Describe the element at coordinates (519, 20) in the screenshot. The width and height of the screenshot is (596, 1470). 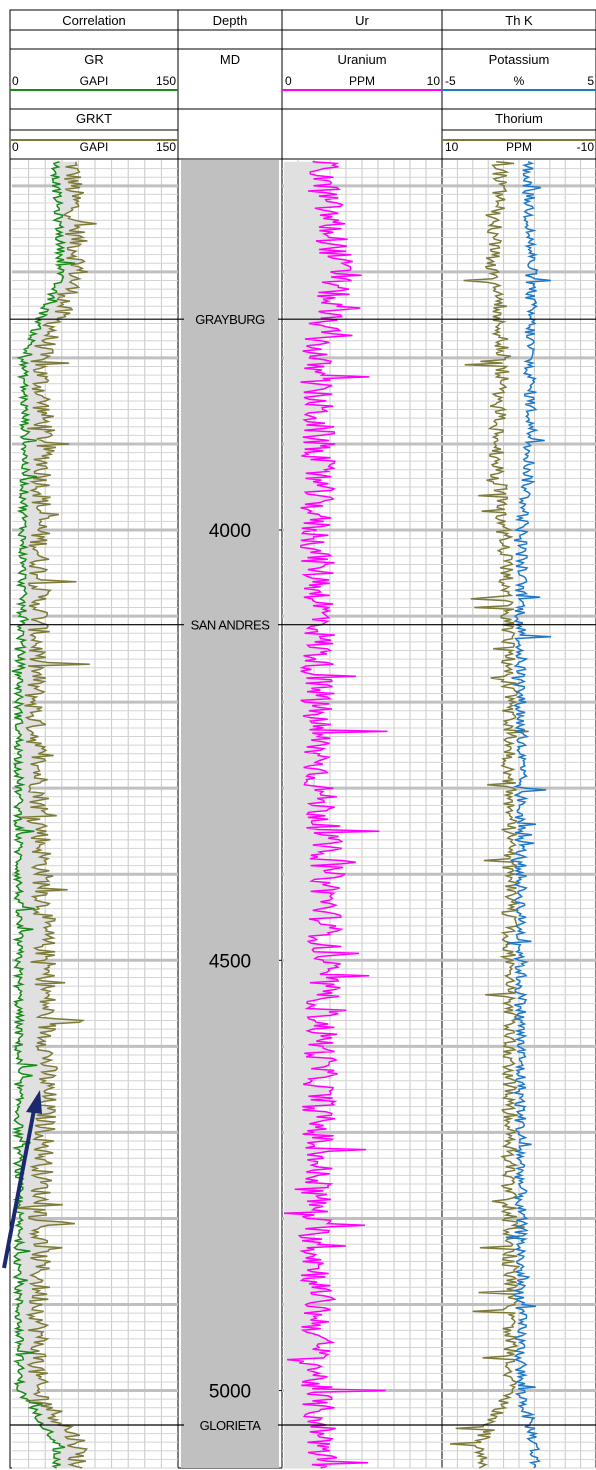
I see `track-title-thk: Th K` at that location.